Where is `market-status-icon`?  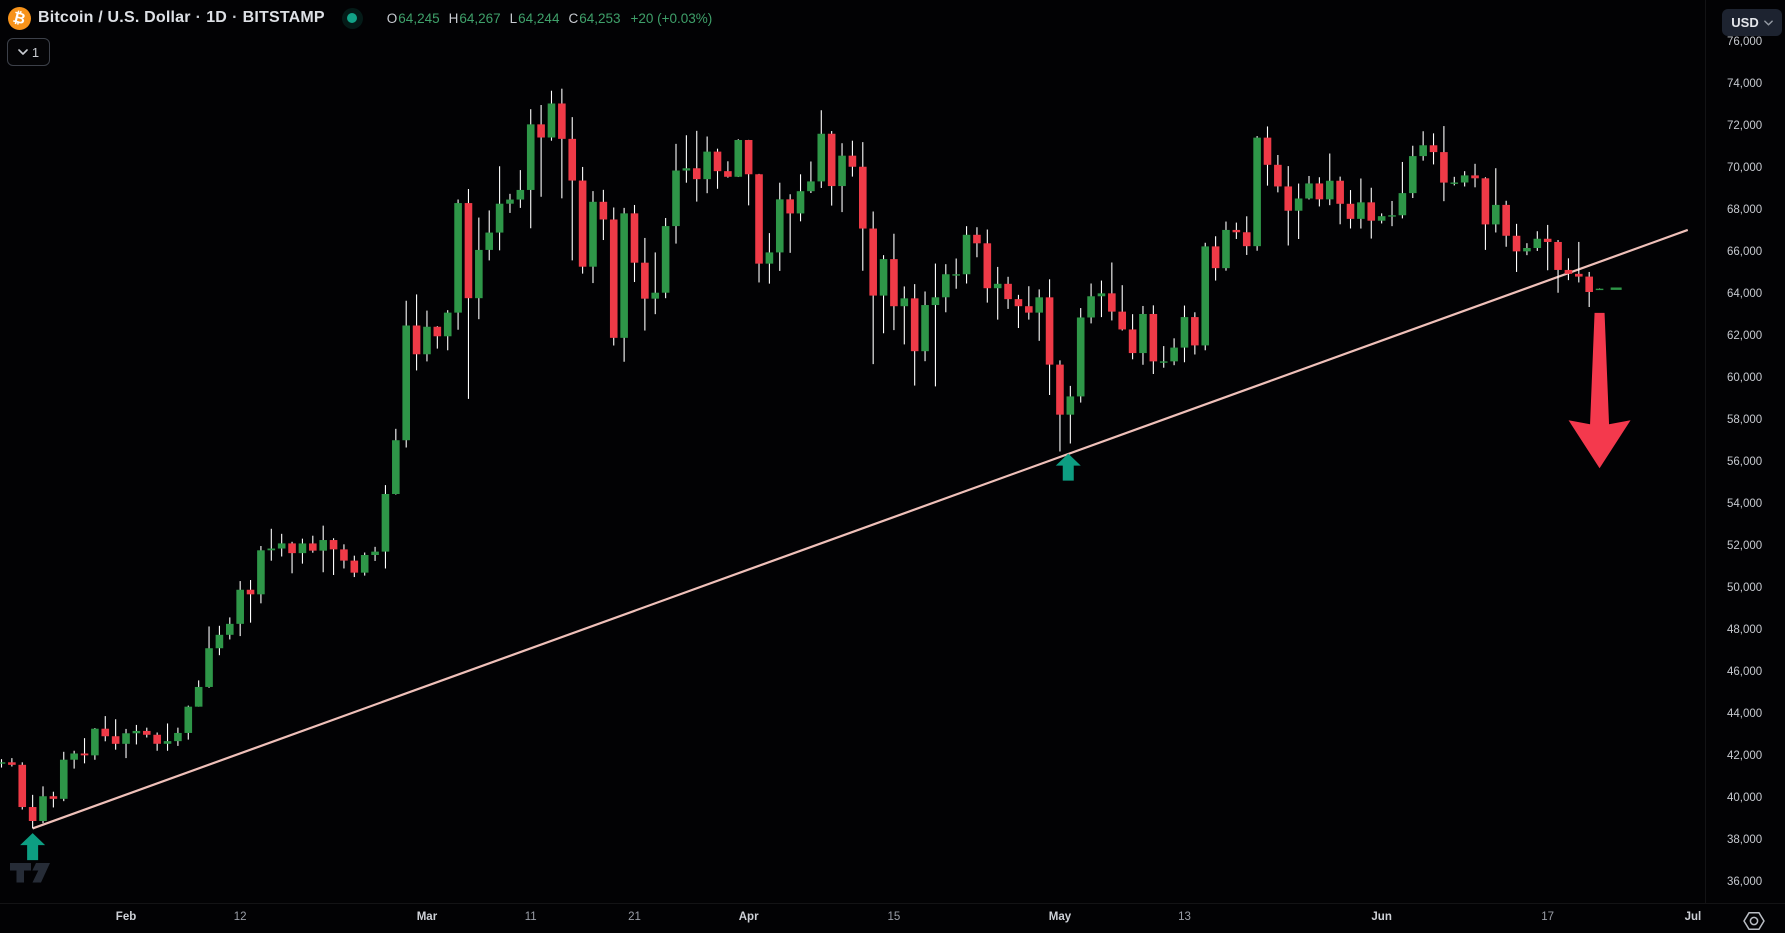
market-status-icon is located at coordinates (352, 18).